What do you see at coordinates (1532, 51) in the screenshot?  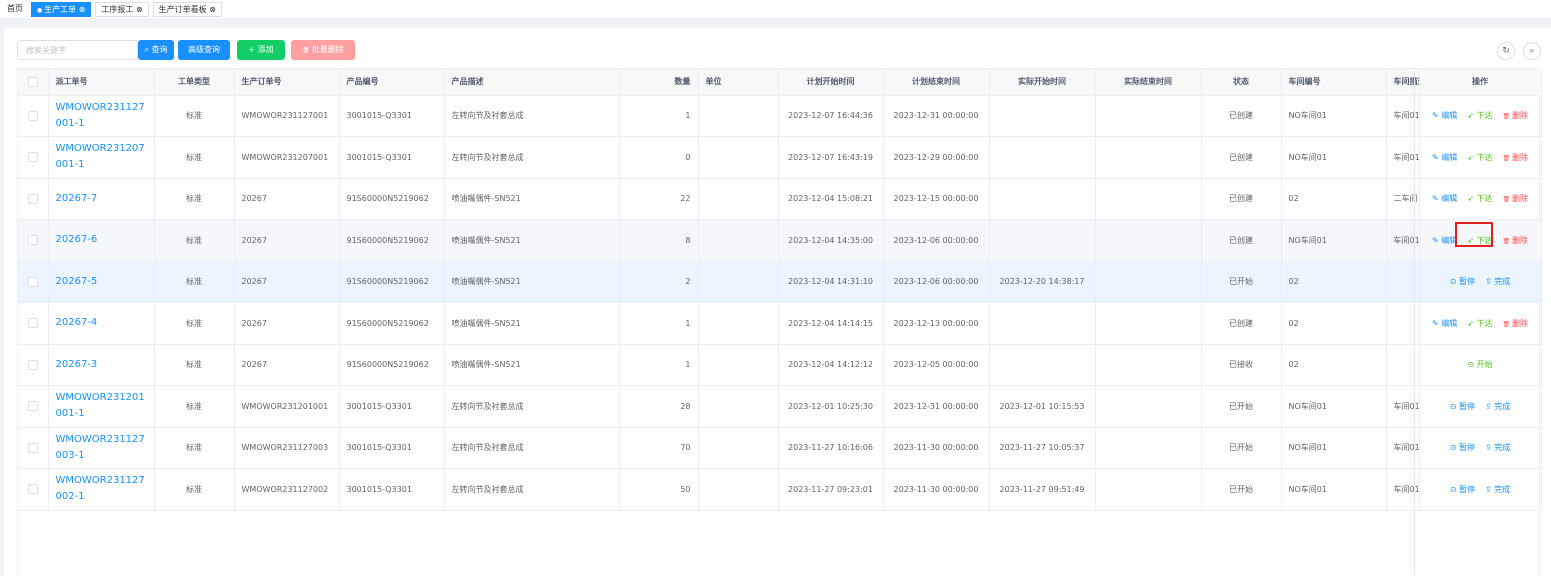 I see `search-toggle-button: ⌕` at bounding box center [1532, 51].